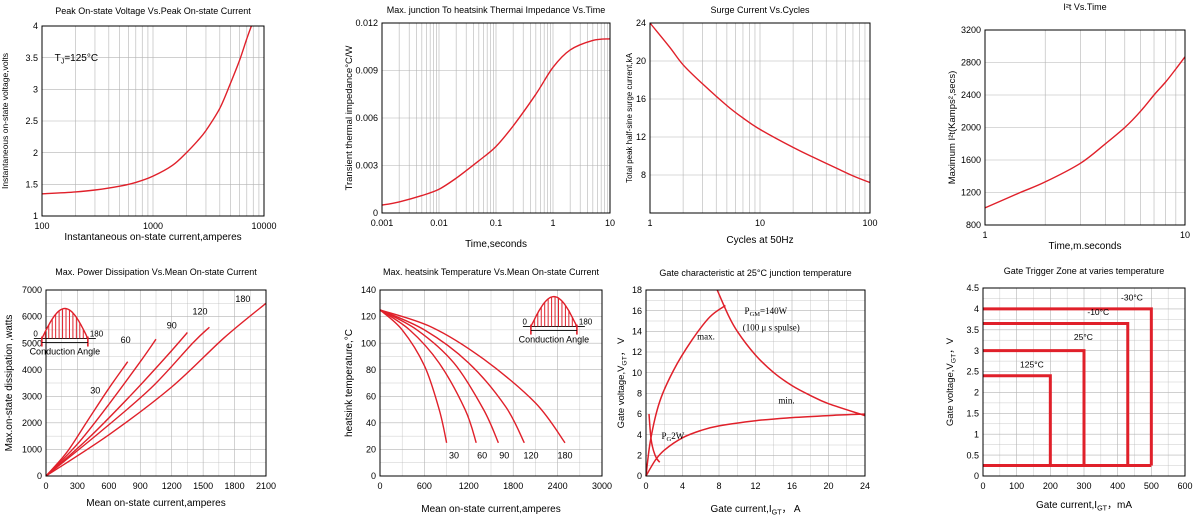 The image size is (1200, 520). What do you see at coordinates (1084, 7) in the screenshot?
I see `chart-title: I²t Vs.Time` at bounding box center [1084, 7].